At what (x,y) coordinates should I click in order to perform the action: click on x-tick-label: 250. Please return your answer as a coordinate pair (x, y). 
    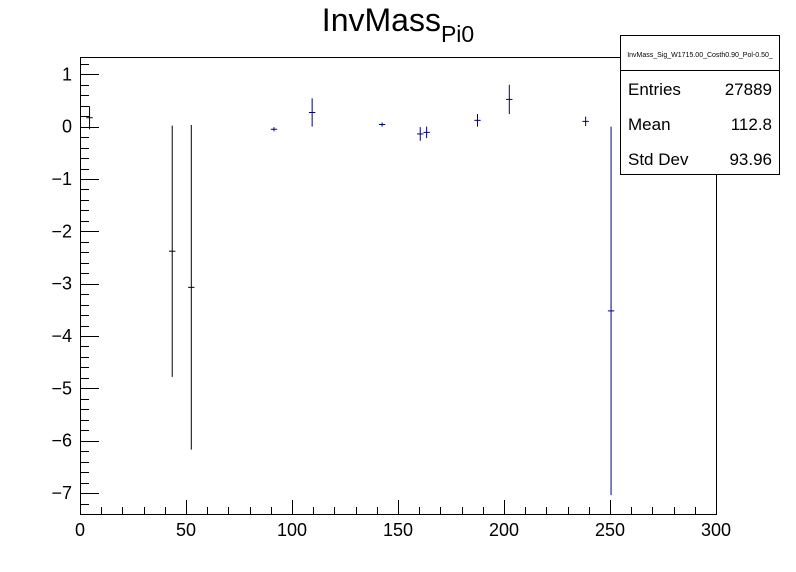
    Looking at the image, I should click on (610, 530).